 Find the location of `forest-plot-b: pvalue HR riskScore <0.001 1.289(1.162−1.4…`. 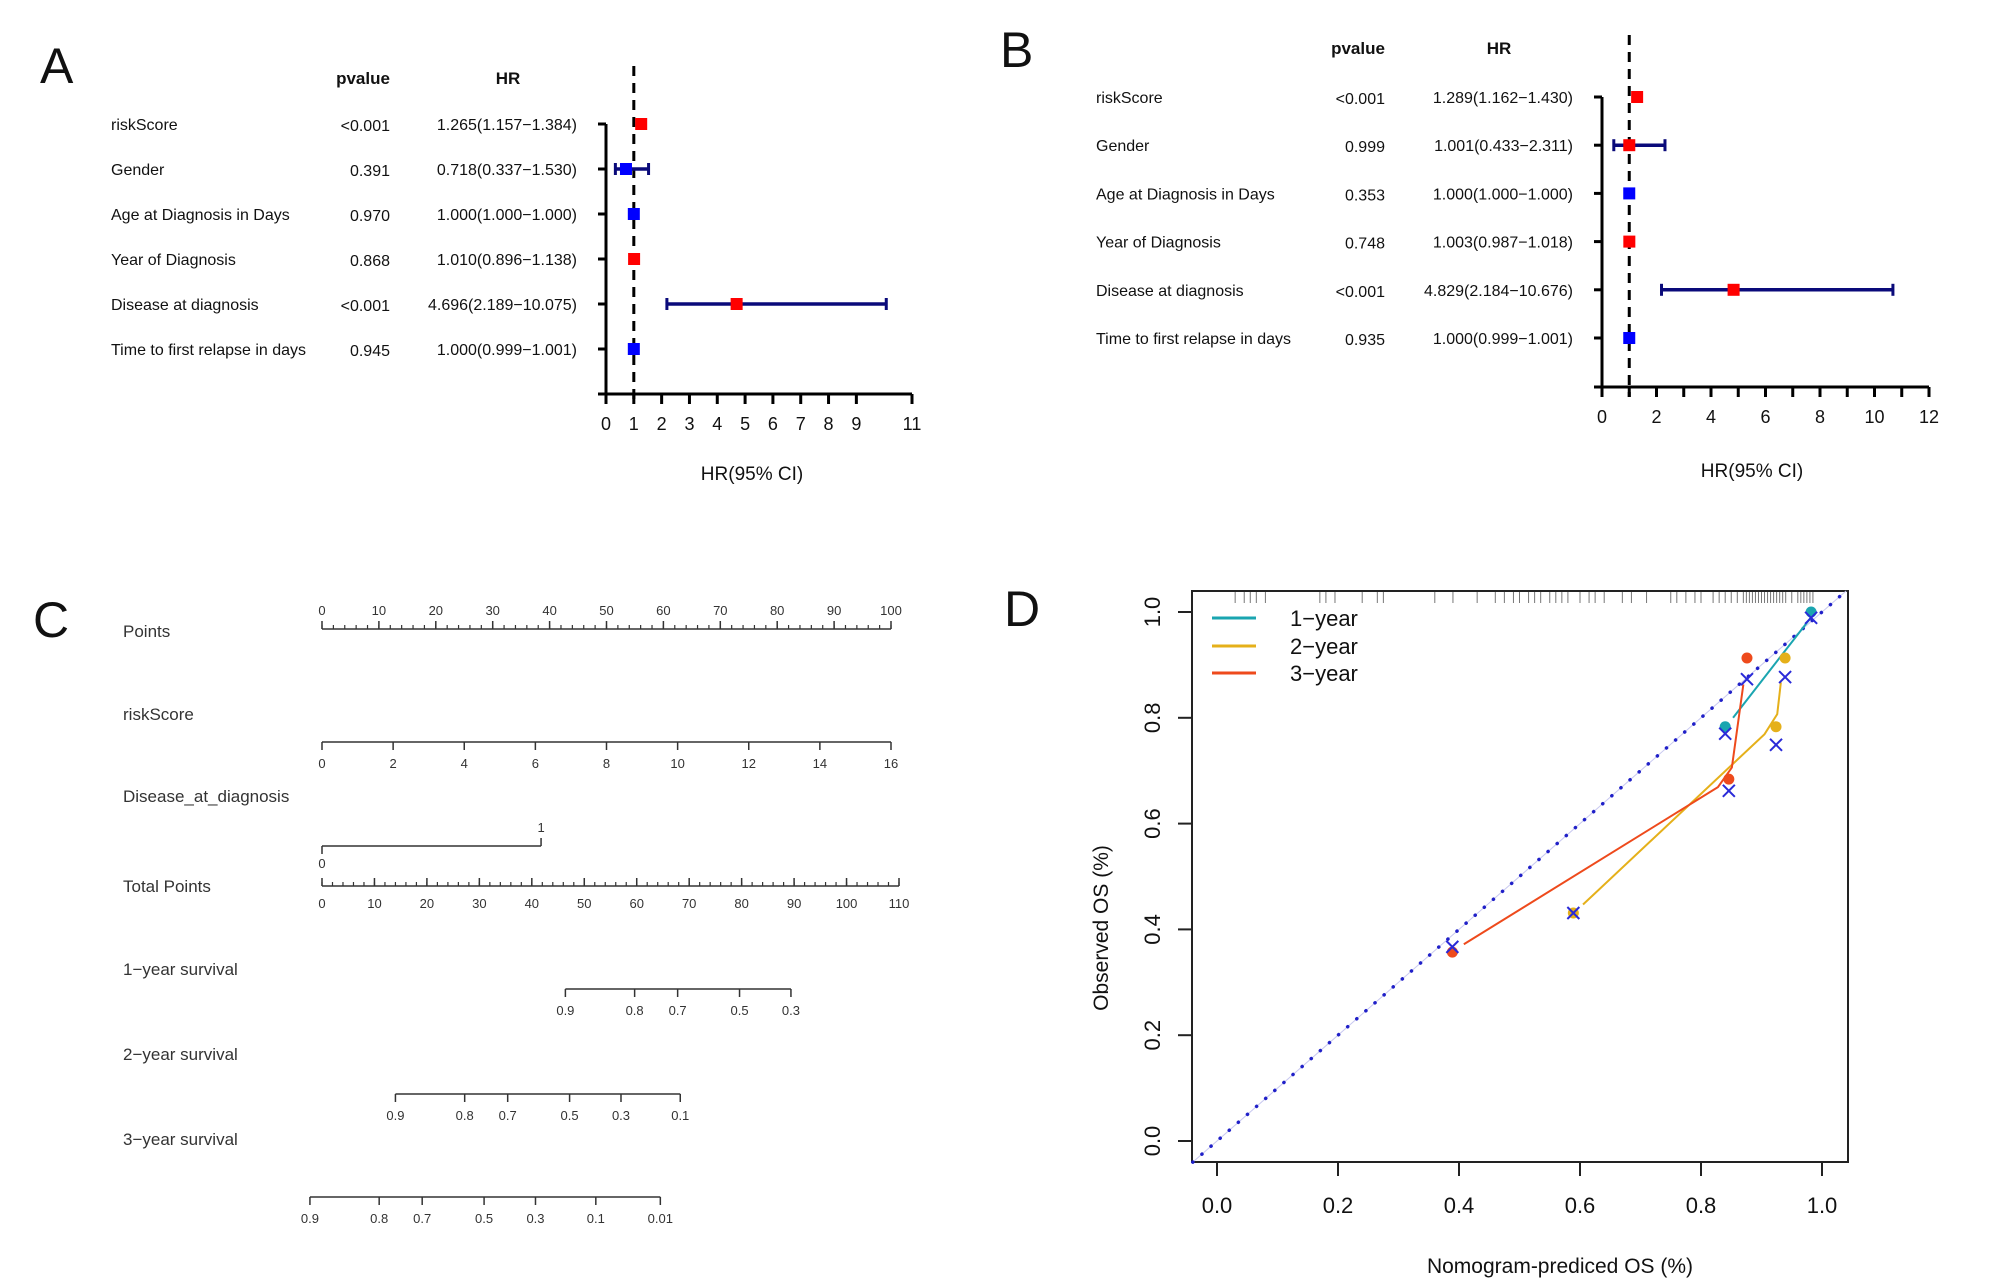

forest-plot-b: pvalue HR riskScore <0.001 1.289(1.162−1.4… is located at coordinates (1517, 258).